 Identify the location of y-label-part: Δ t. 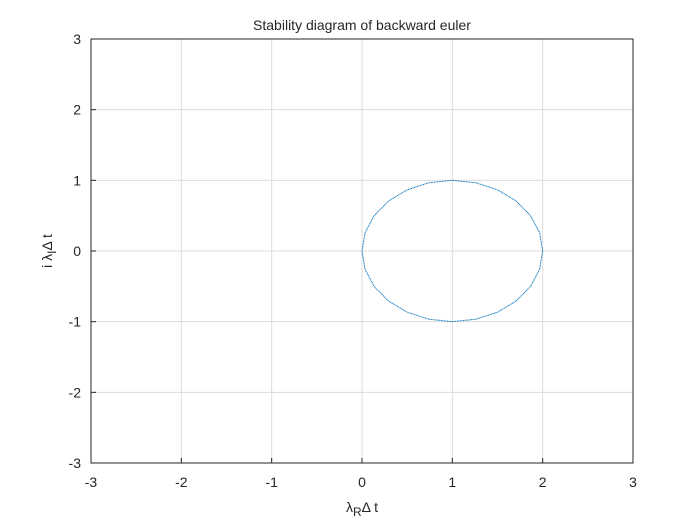
(47, 242).